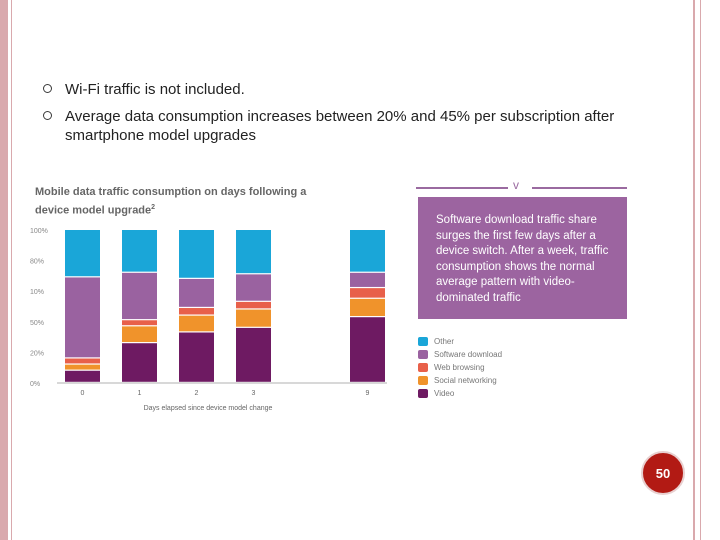  Describe the element at coordinates (155, 89) in the screenshot. I see `bullet-text: Wi-Fi traffic is not included.` at that location.